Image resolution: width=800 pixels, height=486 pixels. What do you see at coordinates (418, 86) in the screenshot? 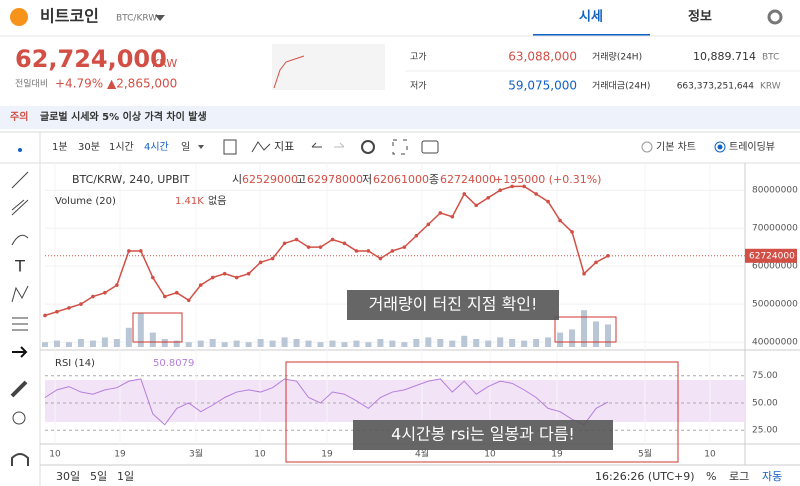
I see `stat-label: 저가` at bounding box center [418, 86].